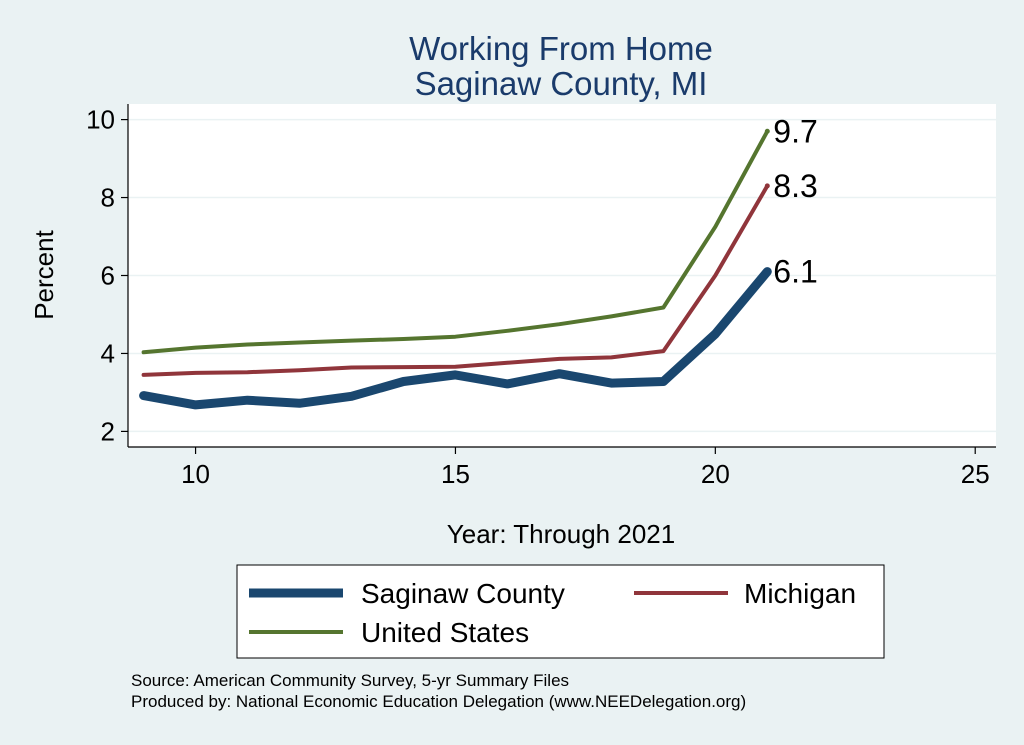 The height and width of the screenshot is (745, 1024). What do you see at coordinates (561, 534) in the screenshot?
I see `x-axis-title: Year: Through 2021` at bounding box center [561, 534].